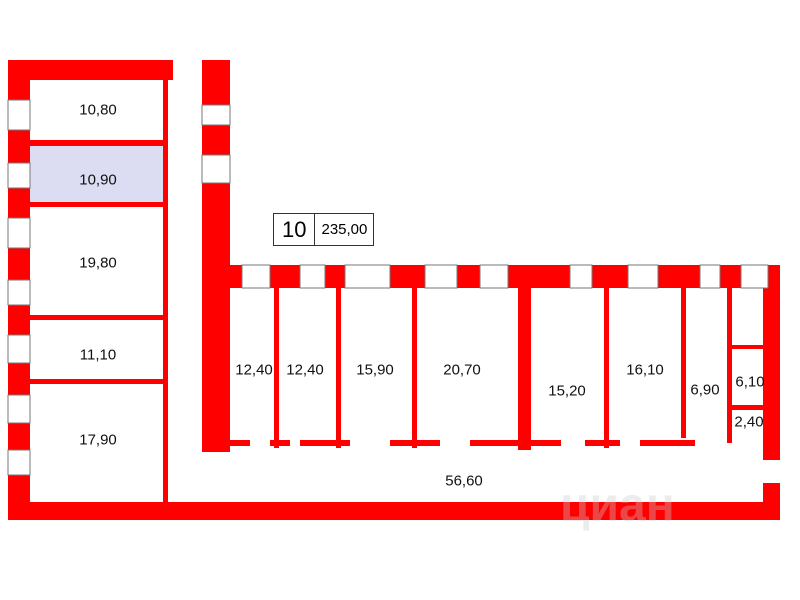 The image size is (800, 600). What do you see at coordinates (295, 229) in the screenshot?
I see `unit-number: 10` at bounding box center [295, 229].